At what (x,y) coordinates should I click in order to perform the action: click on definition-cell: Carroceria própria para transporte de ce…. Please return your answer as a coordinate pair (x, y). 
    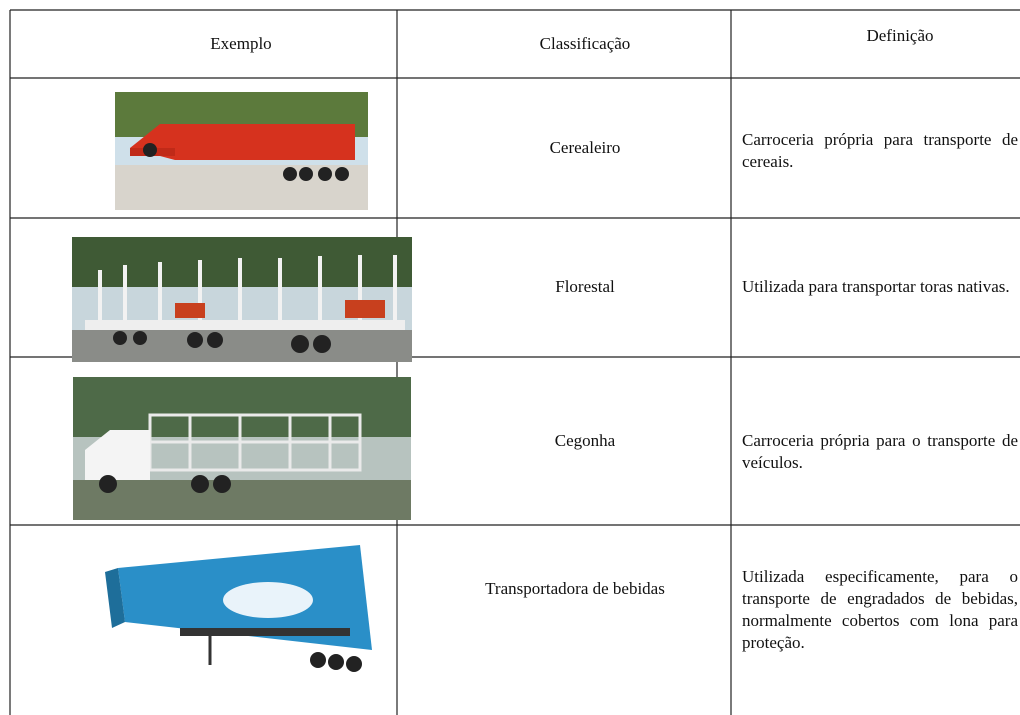
    Looking at the image, I should click on (880, 150).